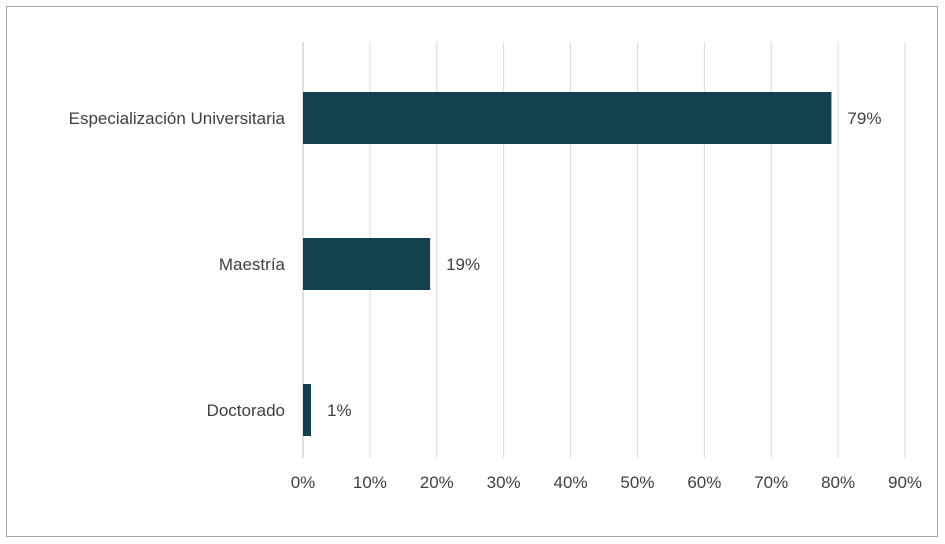 This screenshot has height=544, width=945. Describe the element at coordinates (252, 264) in the screenshot. I see `category-label: Maestría` at that location.